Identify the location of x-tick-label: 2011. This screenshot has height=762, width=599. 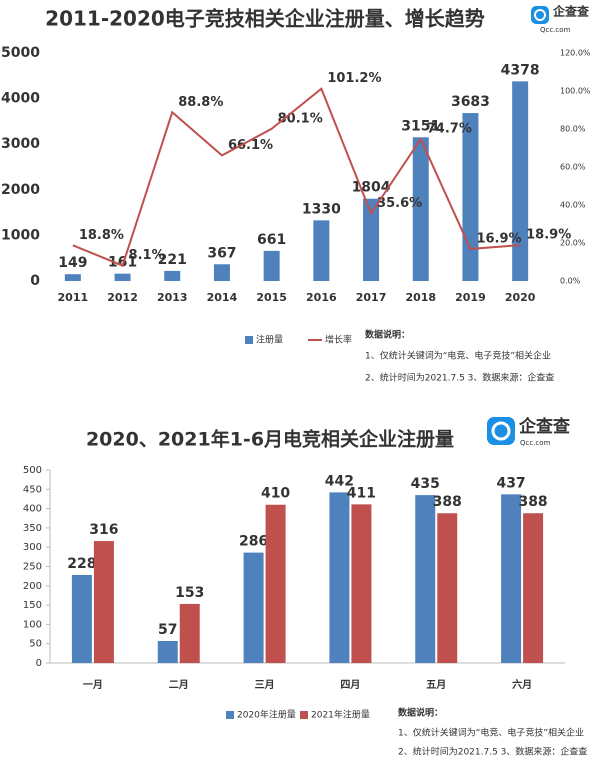
(73, 297).